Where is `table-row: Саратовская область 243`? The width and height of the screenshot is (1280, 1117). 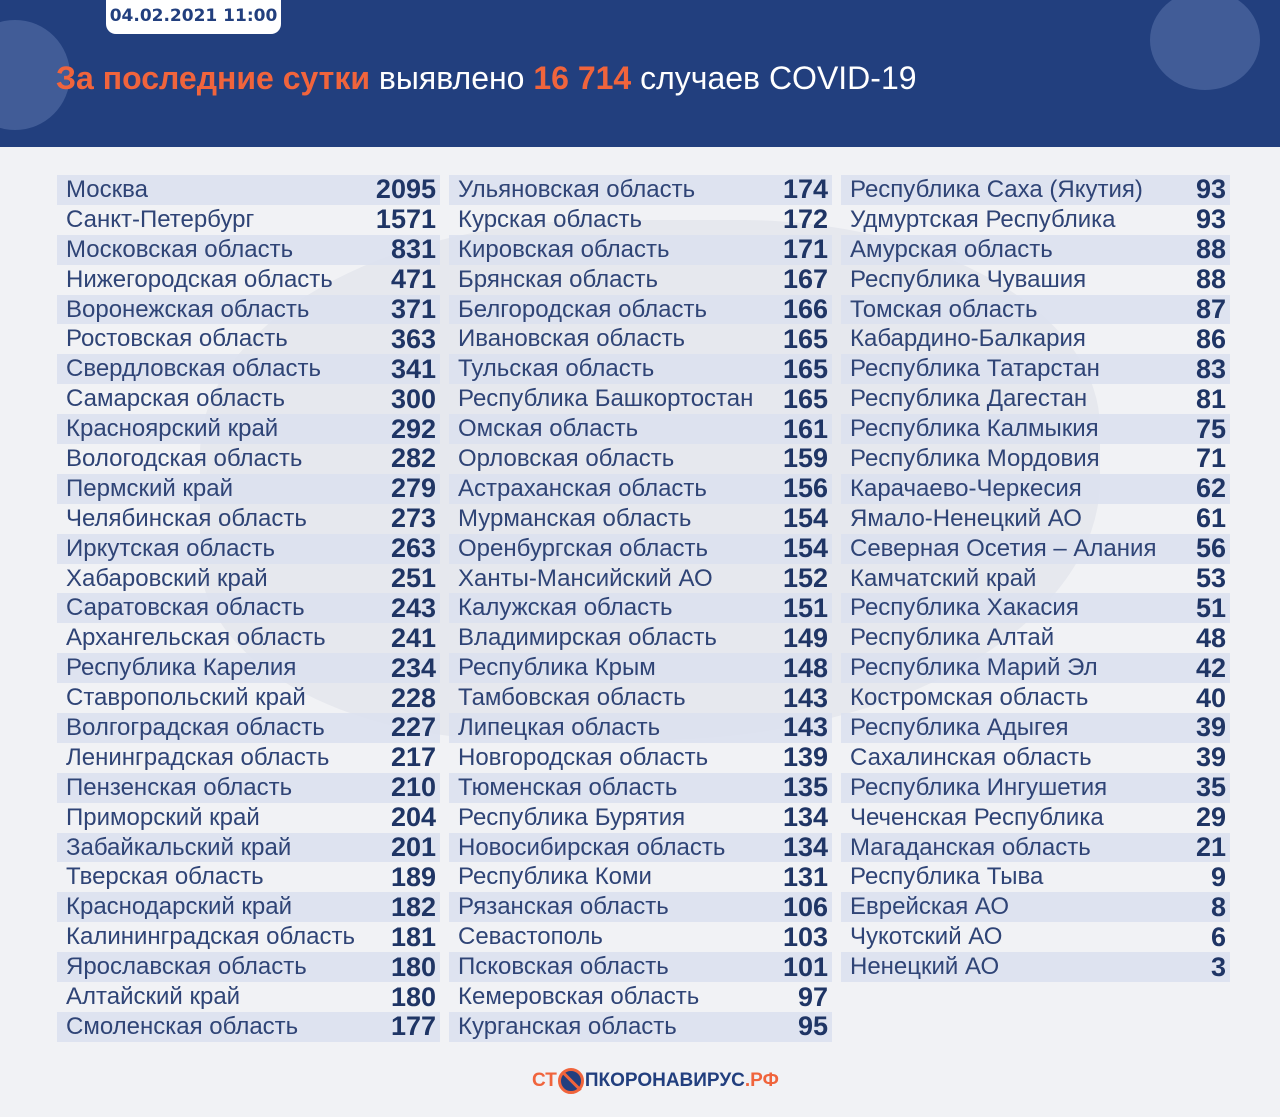
table-row: Саратовская область 243 is located at coordinates (248, 608).